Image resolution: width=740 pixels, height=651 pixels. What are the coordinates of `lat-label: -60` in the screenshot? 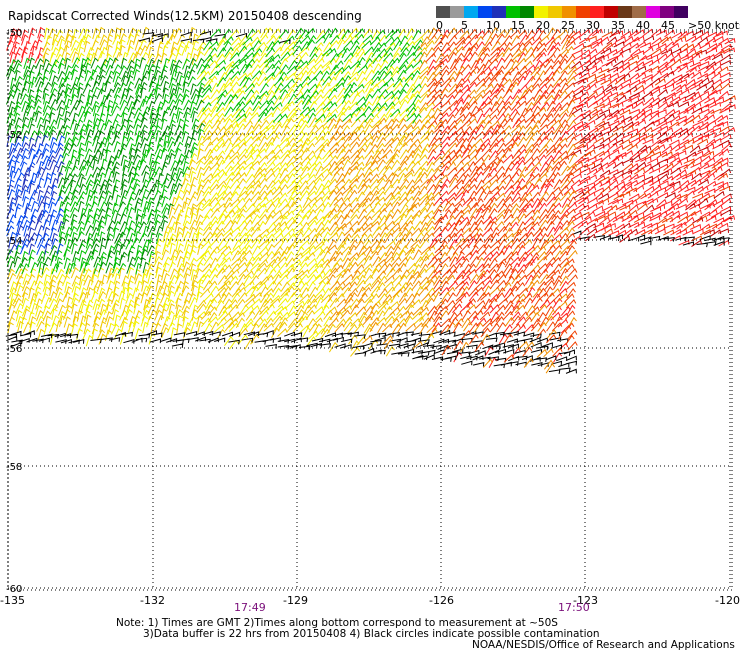 It's located at (14, 589).